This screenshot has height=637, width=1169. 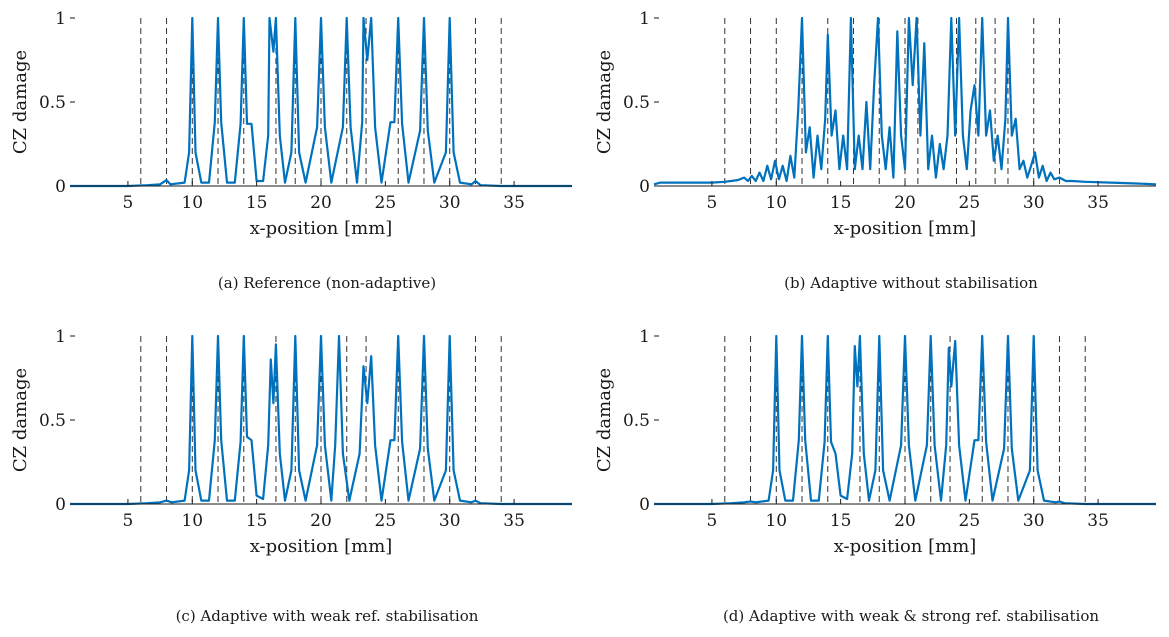 What do you see at coordinates (327, 283) in the screenshot?
I see `caption-a: (a) Reference (non-adaptive)` at bounding box center [327, 283].